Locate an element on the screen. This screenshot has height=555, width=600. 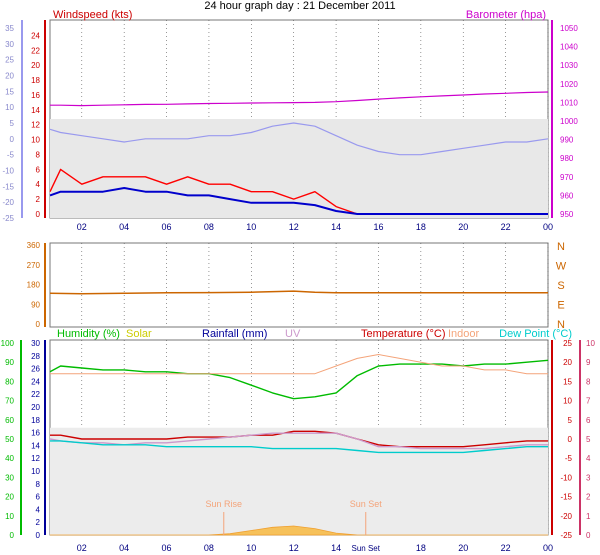
wind-x-tick-label: 10 is located at coordinates (251, 227).